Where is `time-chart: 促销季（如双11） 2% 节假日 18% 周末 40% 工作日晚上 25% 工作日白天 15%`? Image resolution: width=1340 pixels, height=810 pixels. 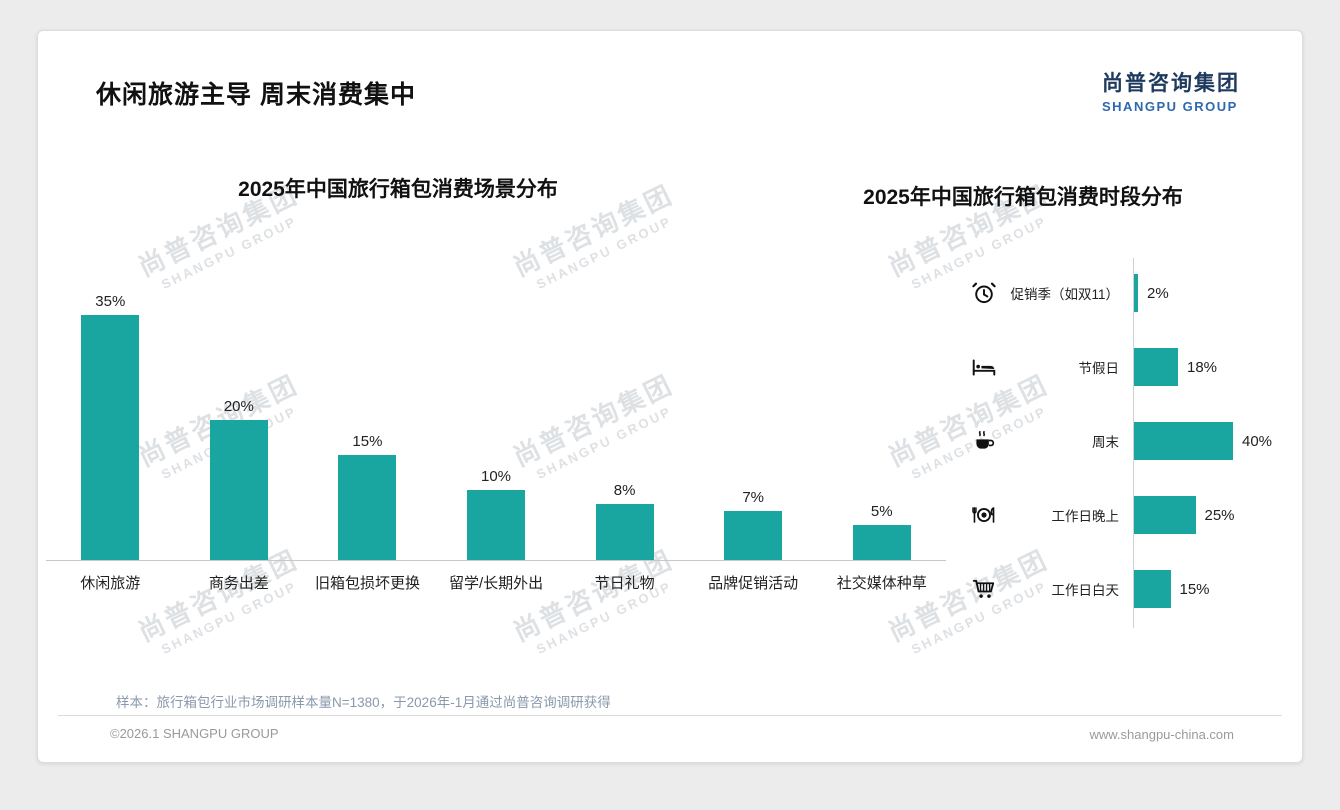 time-chart: 促销季（如双11） 2% 节假日 18% 周末 40% 工作日晚上 25% 工作日白天 15% is located at coordinates (1132, 442).